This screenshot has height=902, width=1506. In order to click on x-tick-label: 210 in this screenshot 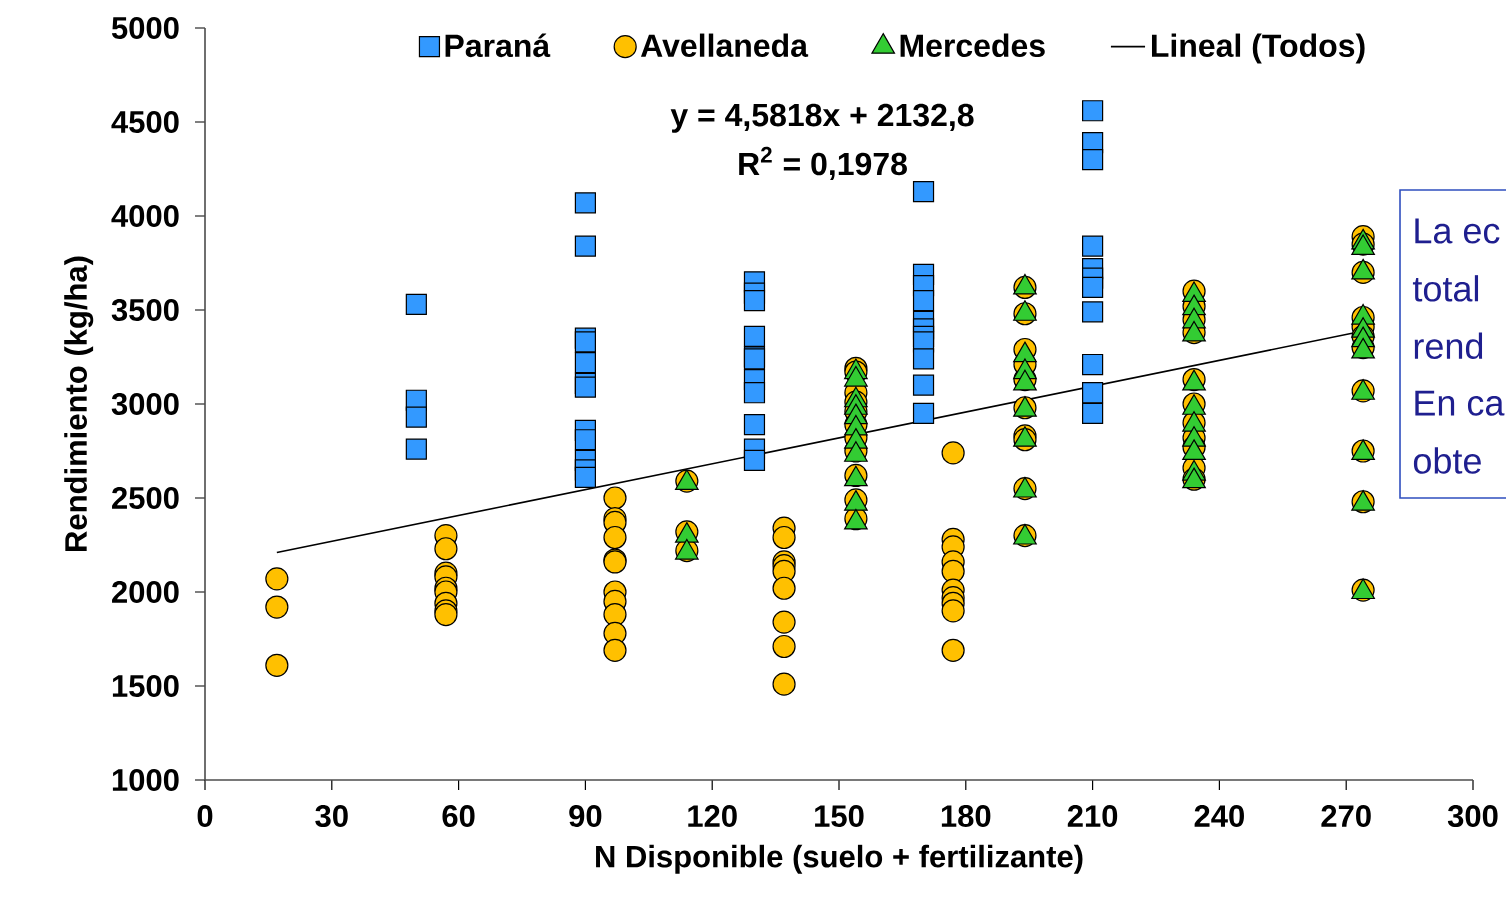, I will do `click(1092, 816)`.